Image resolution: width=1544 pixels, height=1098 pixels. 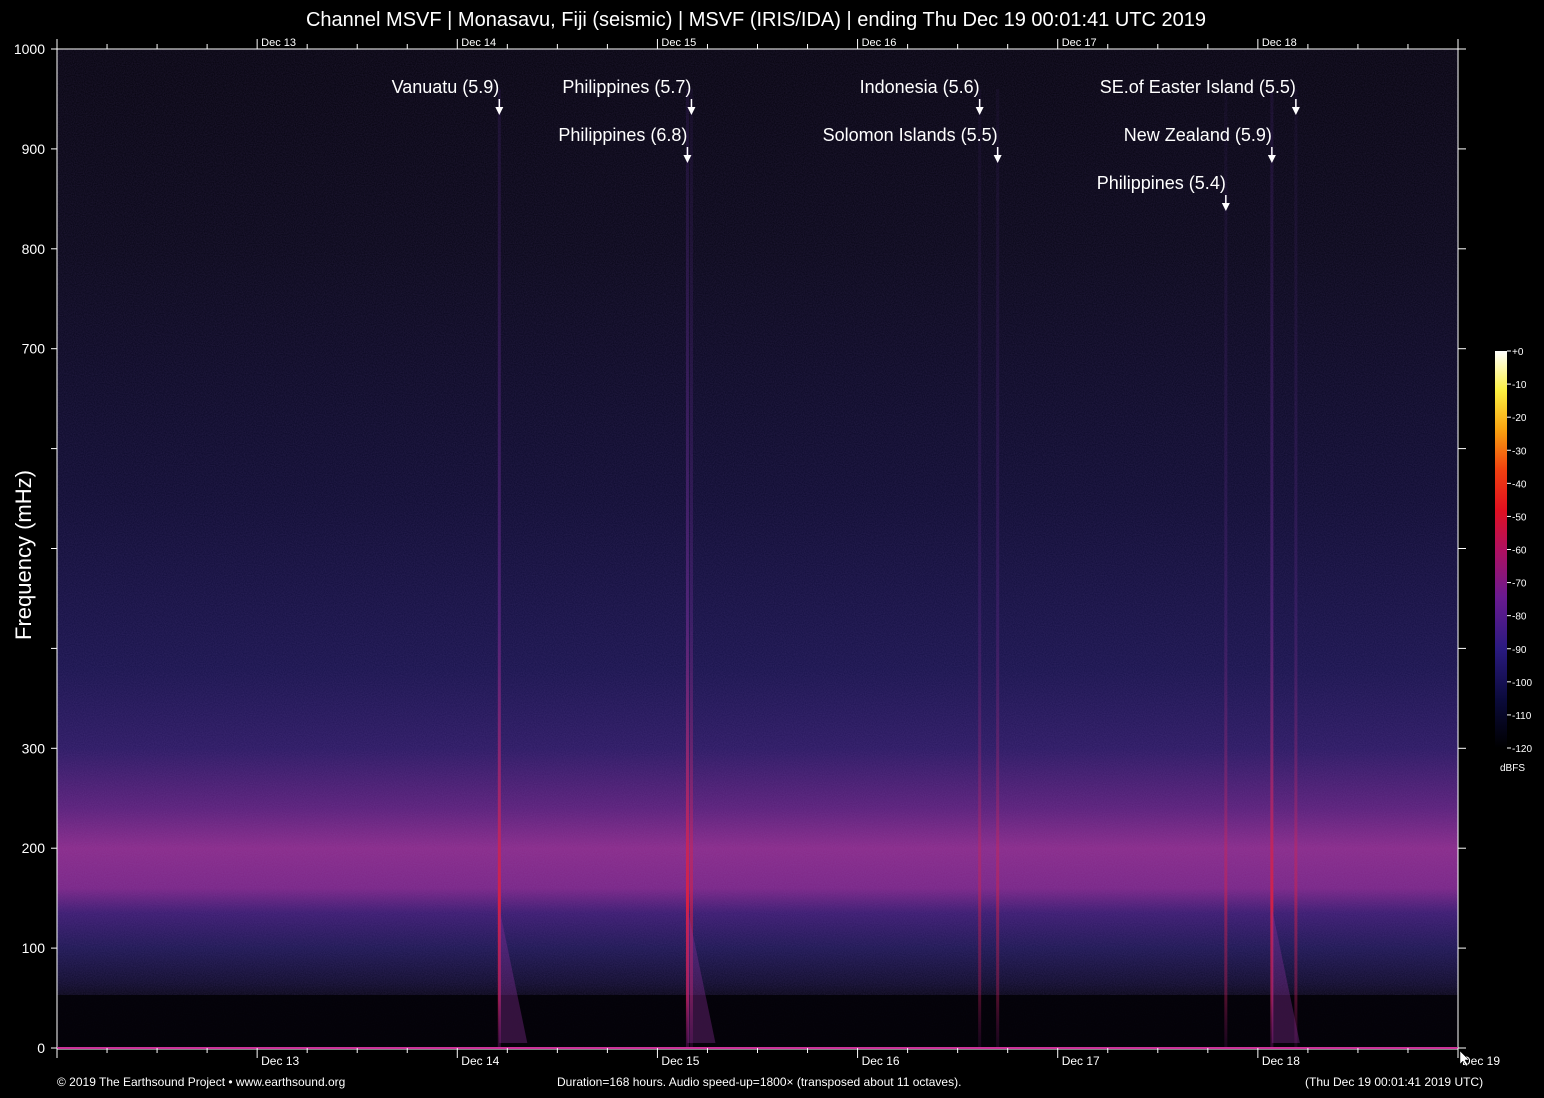 I want to click on y-axis-label: Frequency (mHz), so click(x=23, y=555).